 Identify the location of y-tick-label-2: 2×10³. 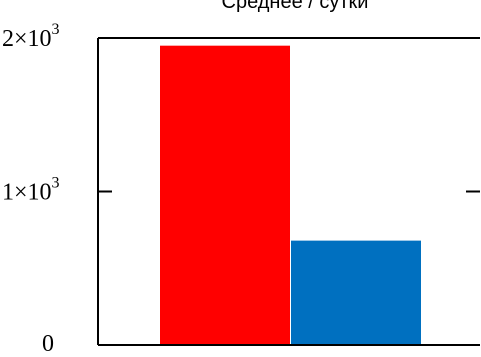
(31, 36).